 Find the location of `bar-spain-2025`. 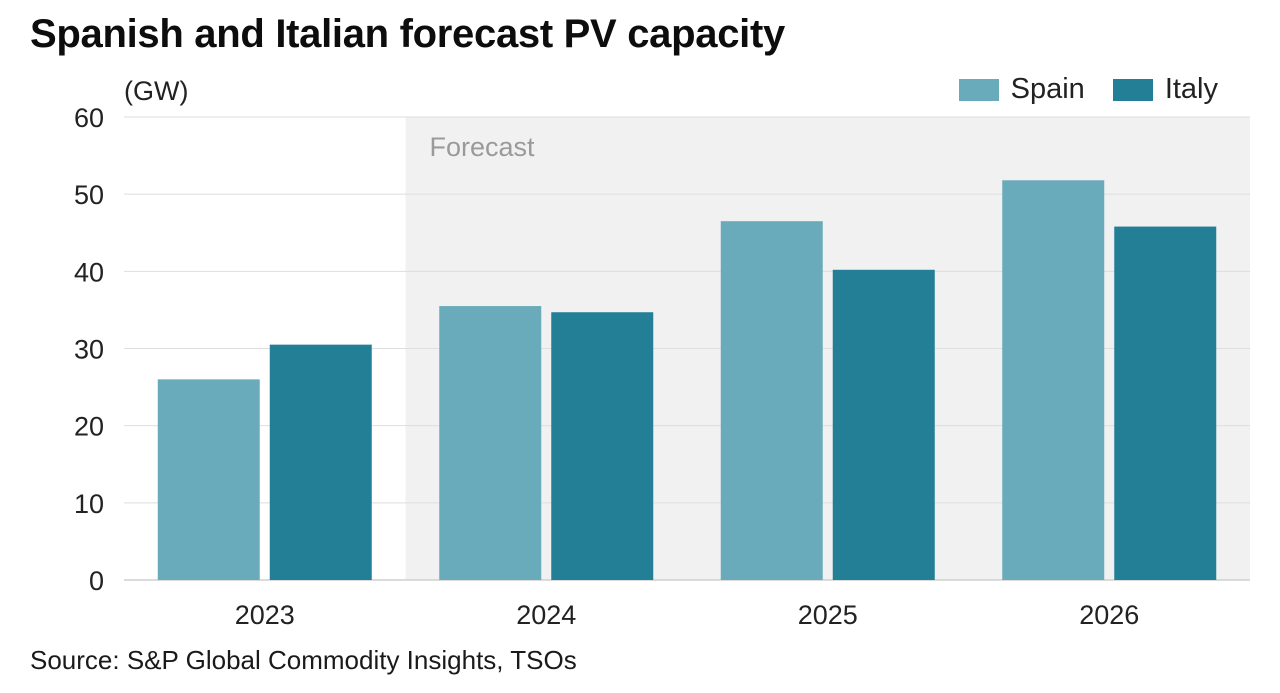

bar-spain-2025 is located at coordinates (771, 401).